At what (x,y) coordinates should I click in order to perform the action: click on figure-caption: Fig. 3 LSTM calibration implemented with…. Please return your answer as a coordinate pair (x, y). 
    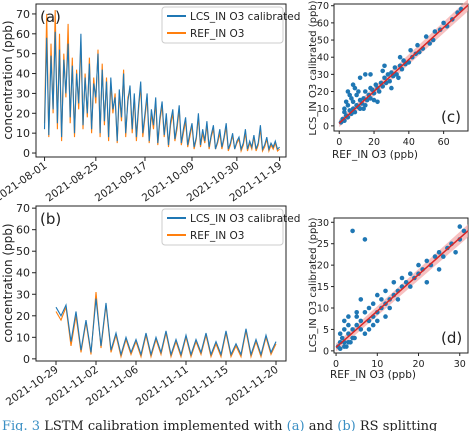
    Looking at the image, I should click on (237, 425).